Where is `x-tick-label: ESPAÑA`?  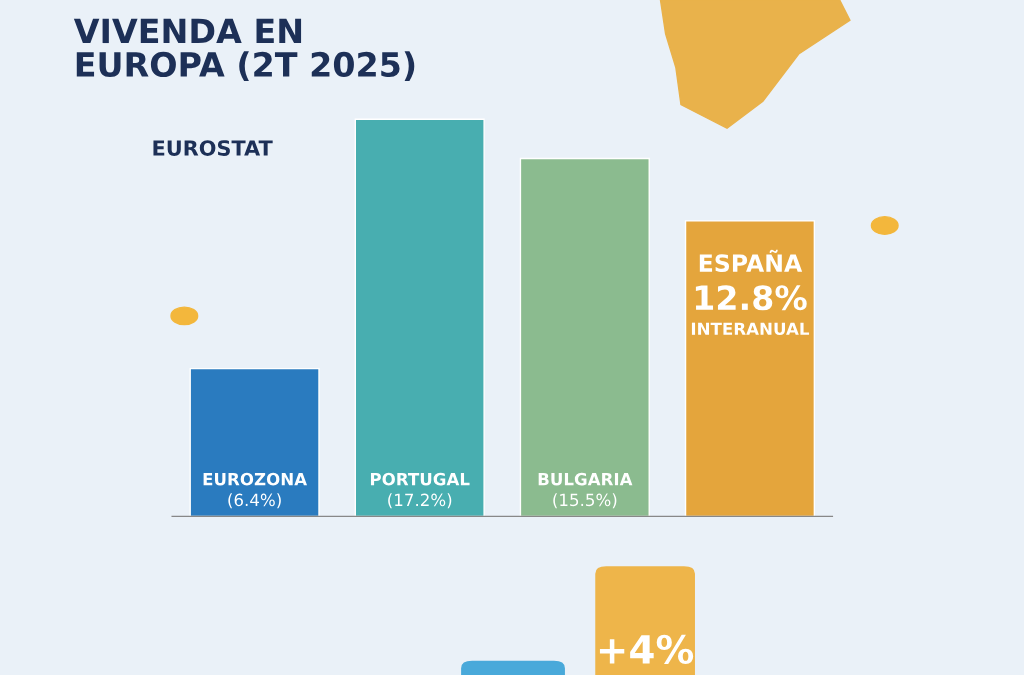 x-tick-label: ESPAÑA is located at coordinates (751, 261).